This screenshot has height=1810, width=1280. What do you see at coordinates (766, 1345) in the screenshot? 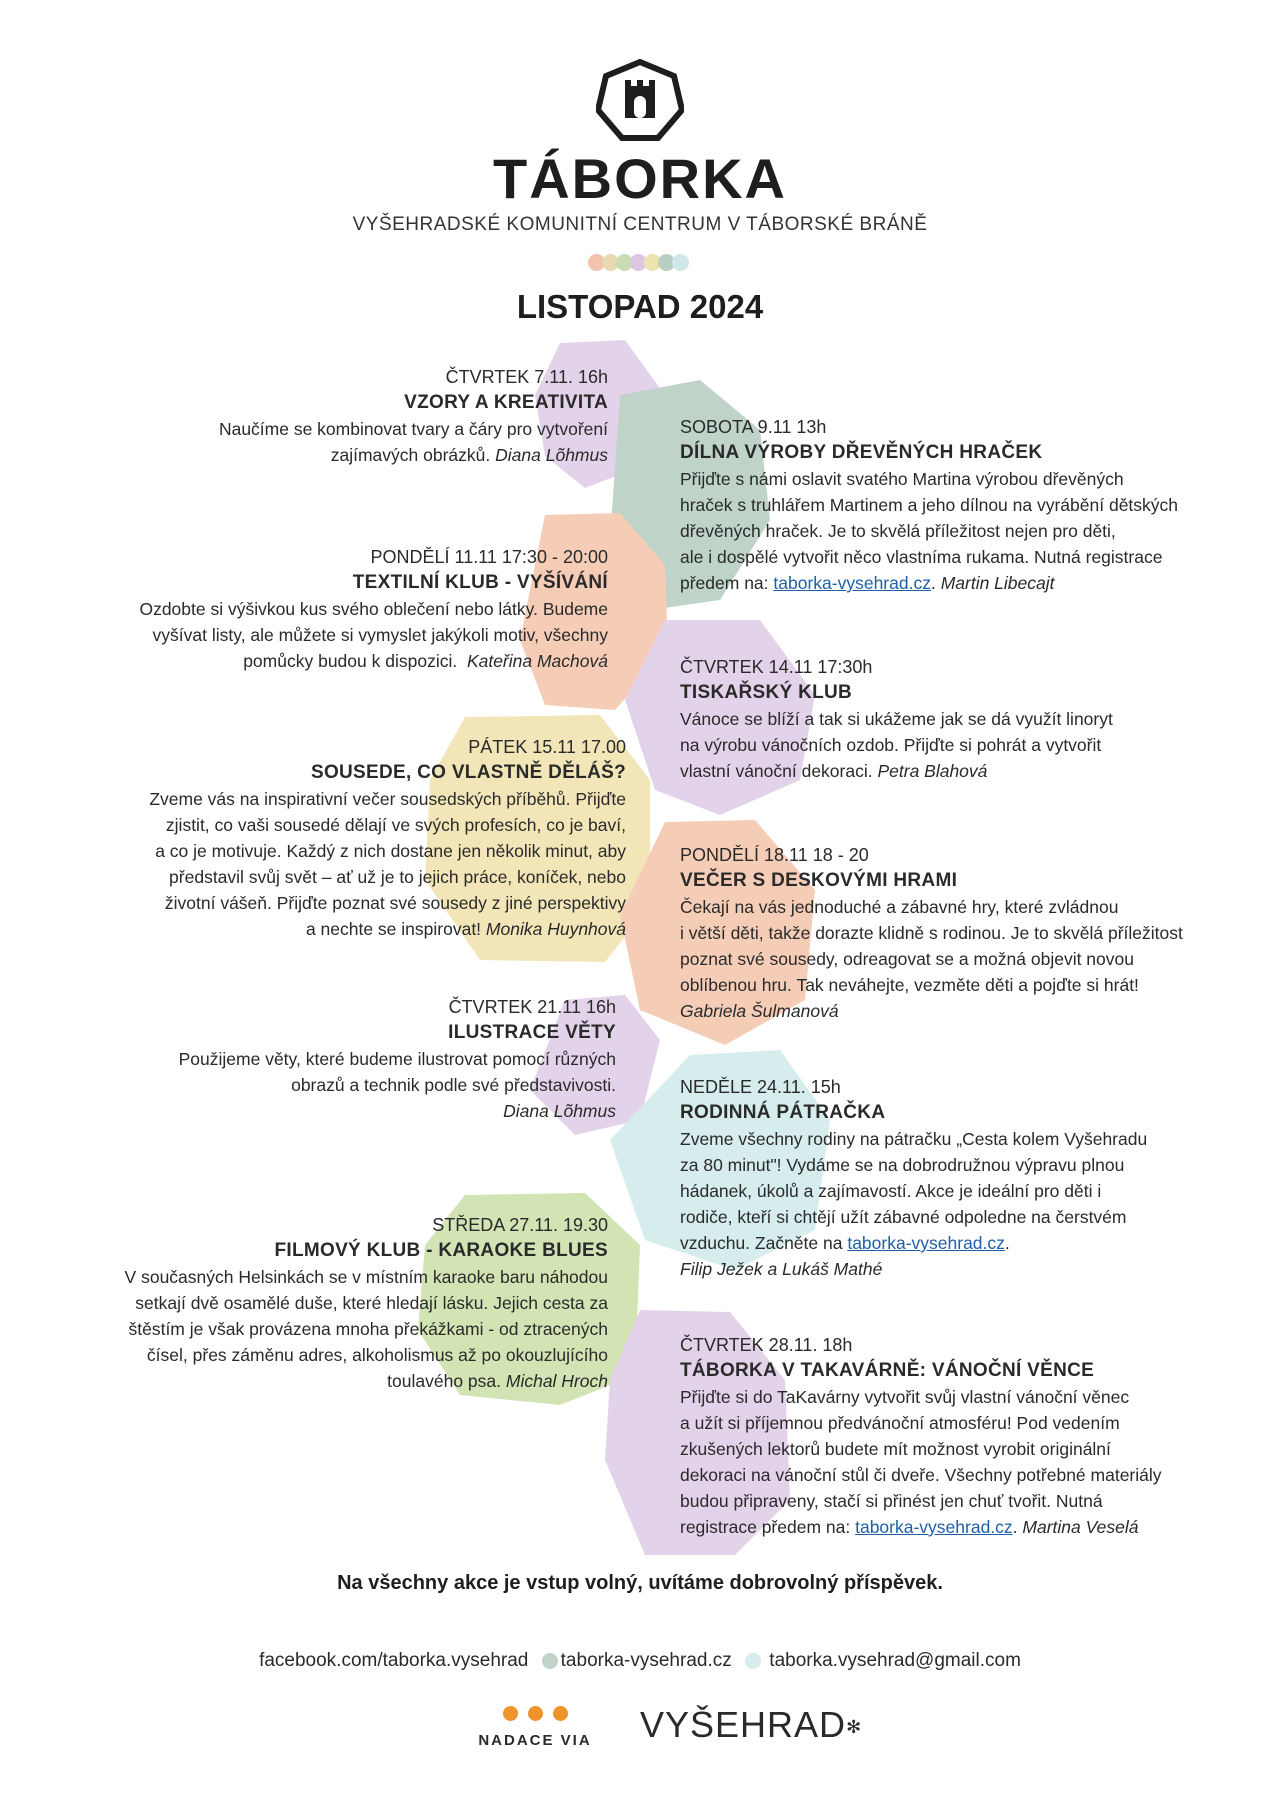
I see `event-date: ČTVRTEK 28.11. 18h` at bounding box center [766, 1345].